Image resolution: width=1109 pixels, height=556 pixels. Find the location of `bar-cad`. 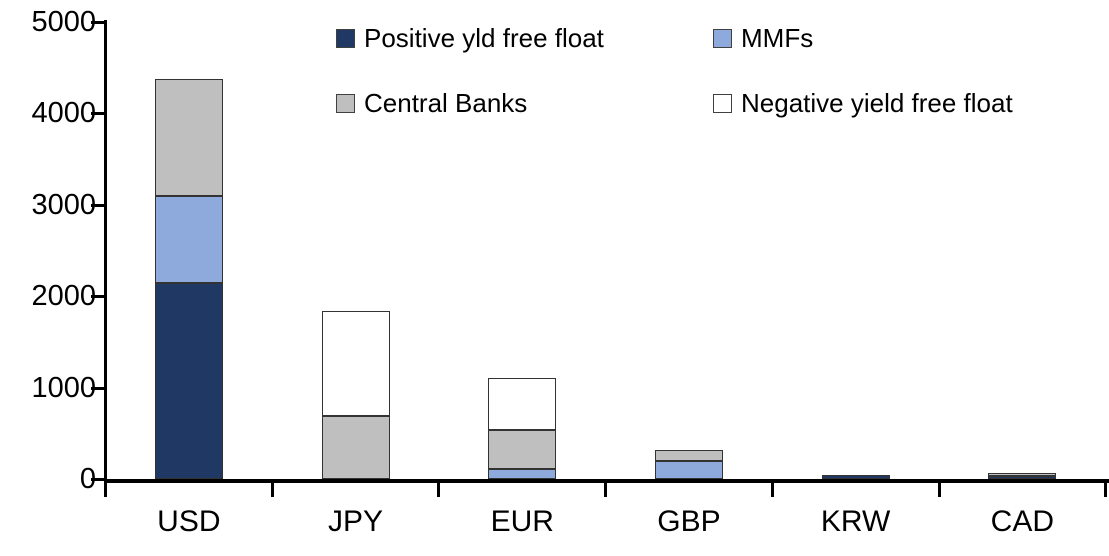

bar-cad is located at coordinates (1022, 476).